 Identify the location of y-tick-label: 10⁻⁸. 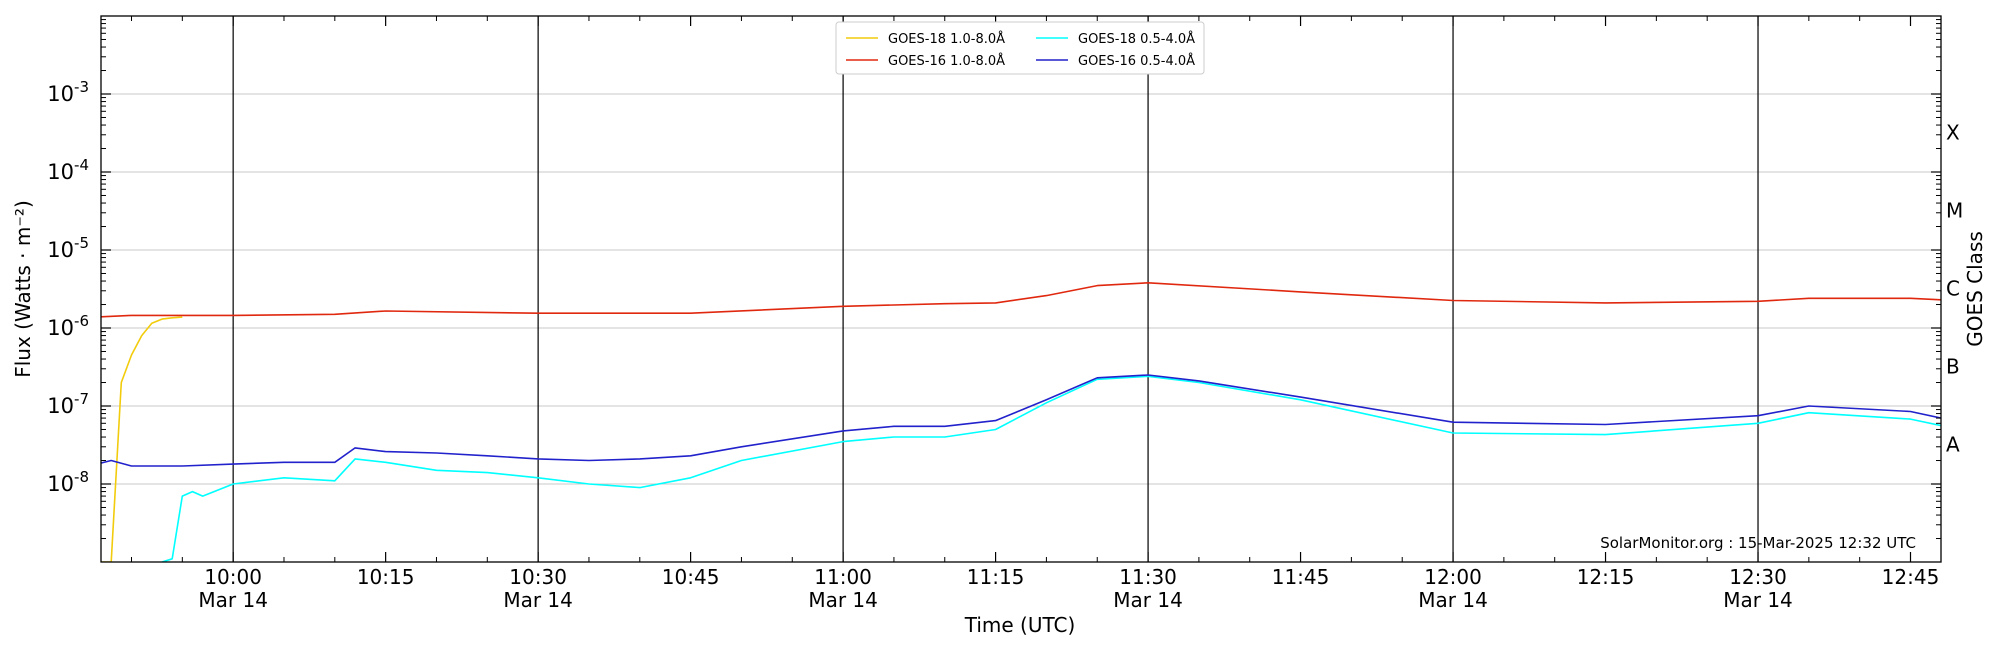
(68, 482).